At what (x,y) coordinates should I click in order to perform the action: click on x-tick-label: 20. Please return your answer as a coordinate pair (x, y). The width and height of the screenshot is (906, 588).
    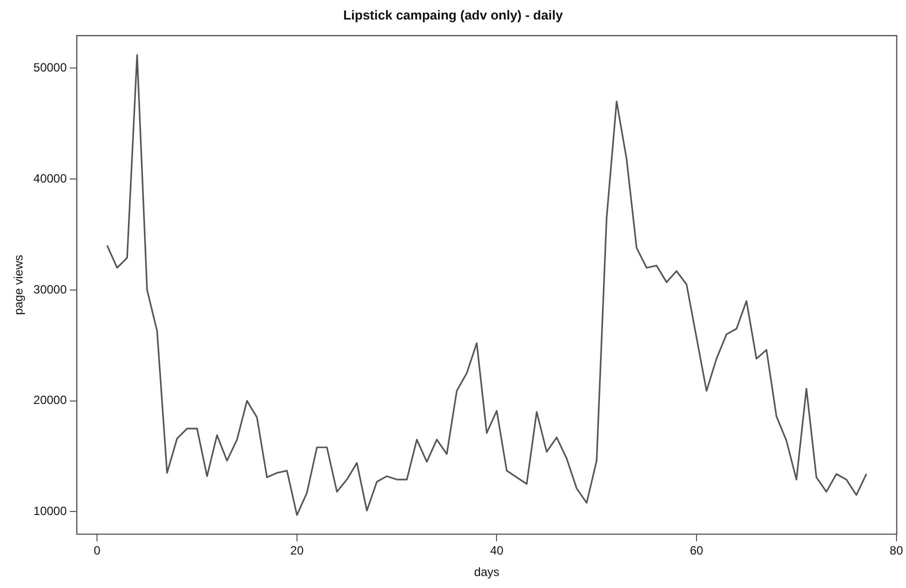
    Looking at the image, I should click on (297, 551).